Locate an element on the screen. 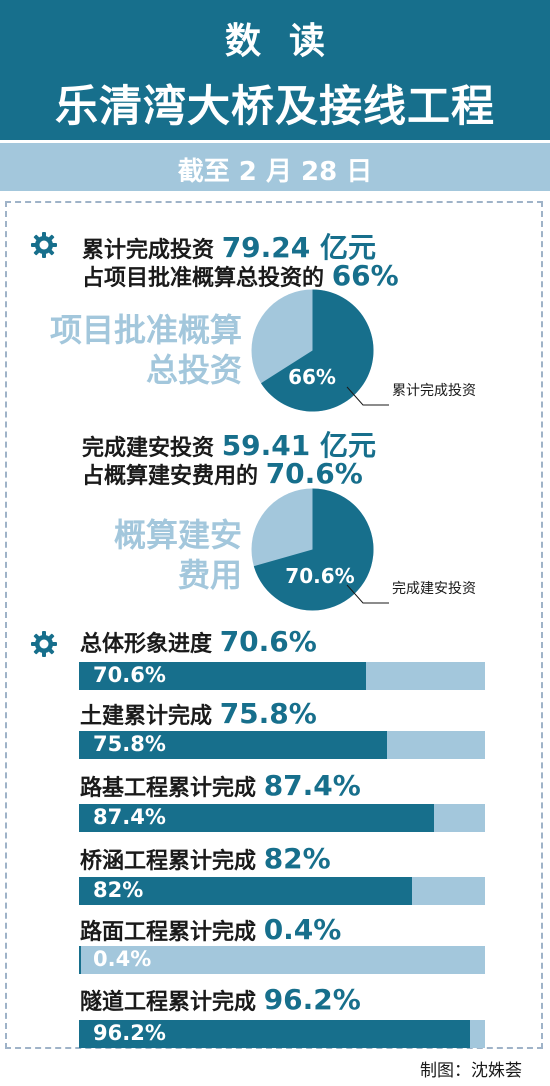 The image size is (550, 1086). bar-title-value: 75.8% is located at coordinates (268, 713).